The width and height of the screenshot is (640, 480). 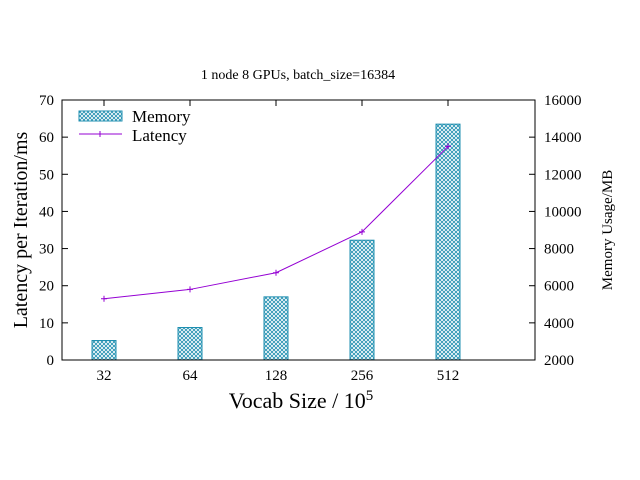 I want to click on x-axis-label: Vocab Size / 105, so click(x=301, y=400).